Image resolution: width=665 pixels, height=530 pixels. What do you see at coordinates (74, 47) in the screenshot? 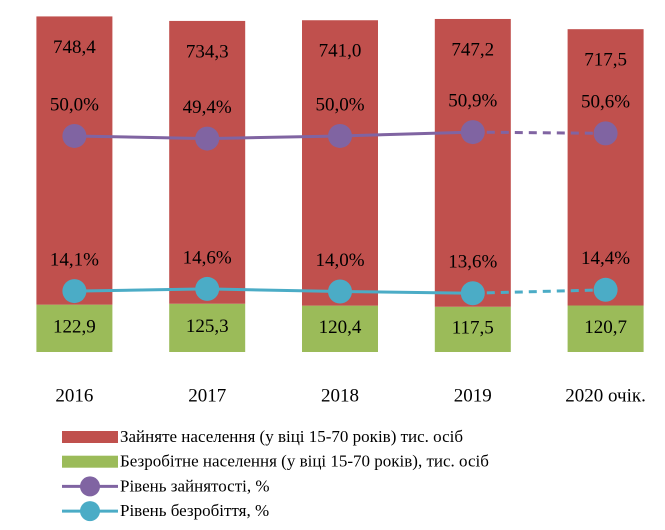
I see `bar-value-label: 748,4` at bounding box center [74, 47].